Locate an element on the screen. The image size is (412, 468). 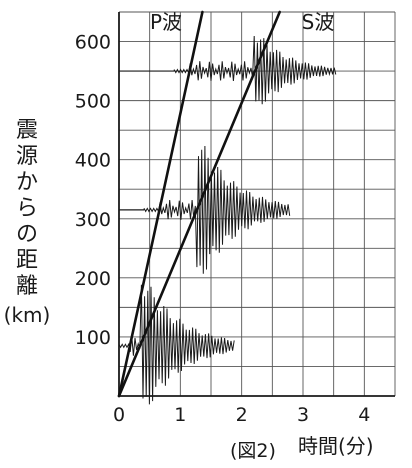
x-tick-label: 3 is located at coordinates (303, 415).